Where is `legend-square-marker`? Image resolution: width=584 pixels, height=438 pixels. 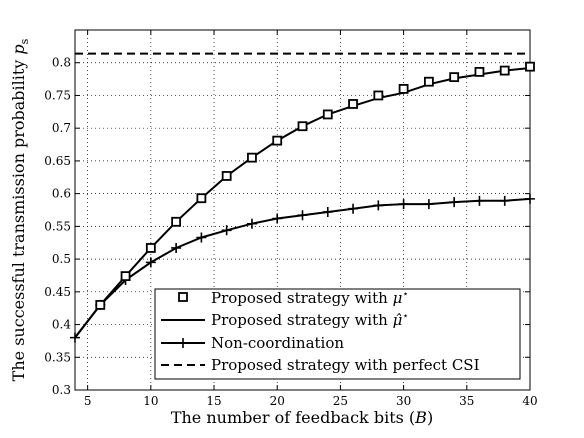 legend-square-marker is located at coordinates (183, 297).